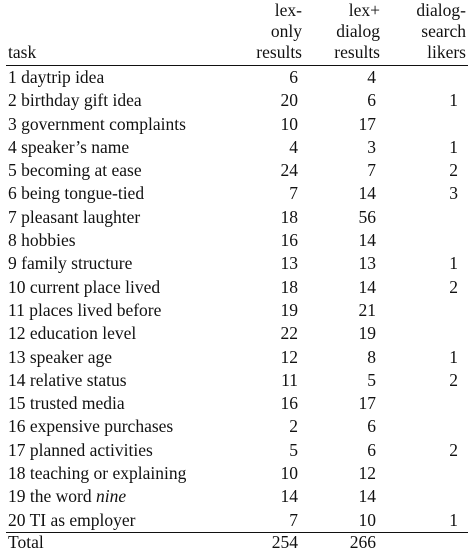  What do you see at coordinates (75, 101) in the screenshot?
I see `task-cell: 2 birthday gift idea` at bounding box center [75, 101].